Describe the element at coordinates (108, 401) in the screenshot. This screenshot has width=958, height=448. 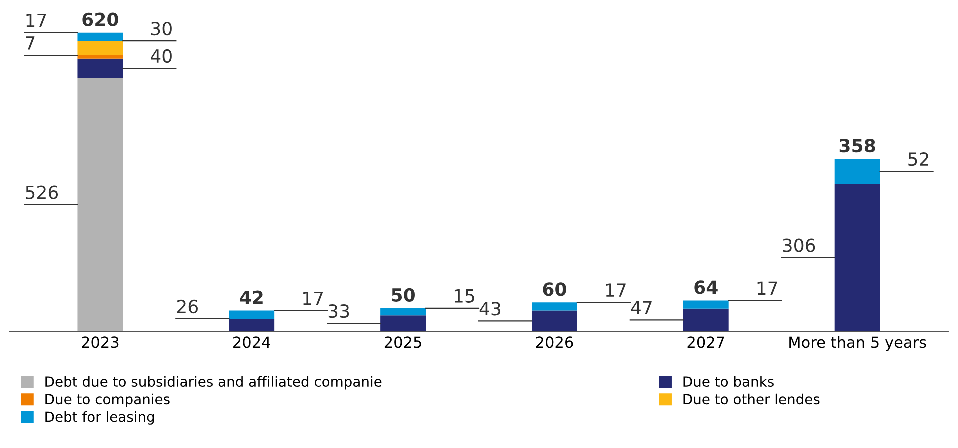
I see `legend-label: Due to companies` at that location.